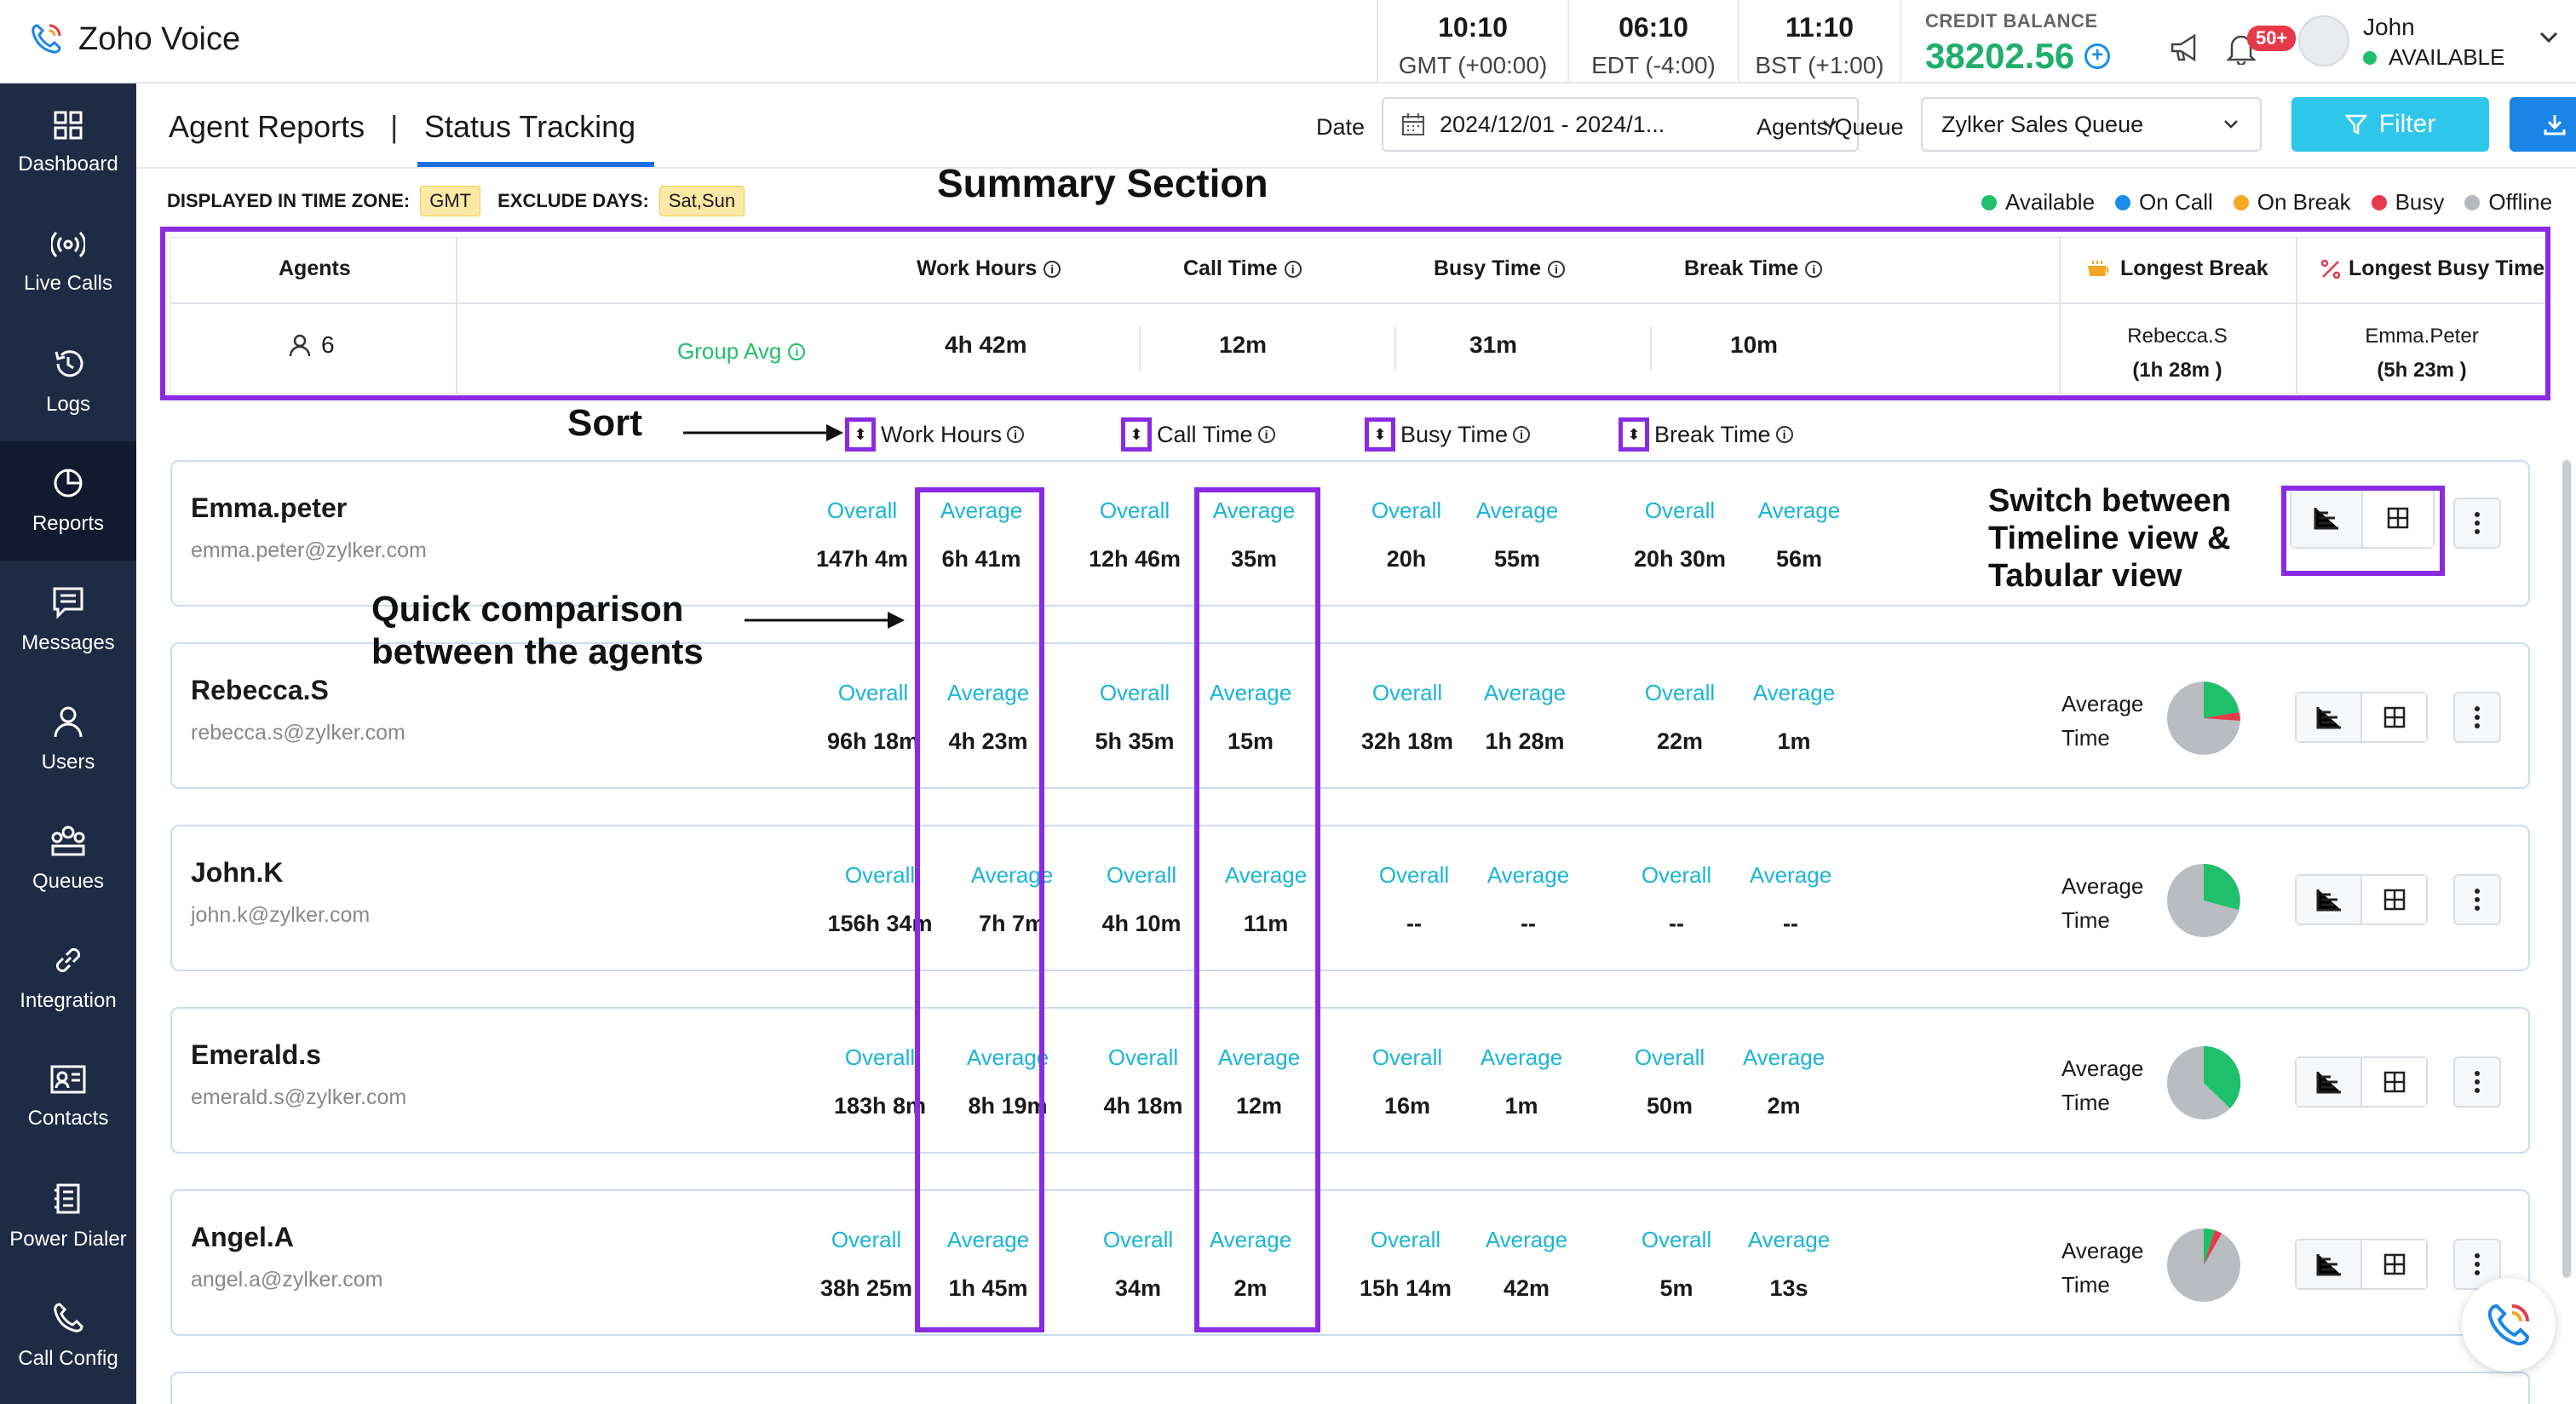 The height and width of the screenshot is (1404, 2576). Describe the element at coordinates (2000, 56) in the screenshot. I see `credit-amount: 38202.56` at that location.